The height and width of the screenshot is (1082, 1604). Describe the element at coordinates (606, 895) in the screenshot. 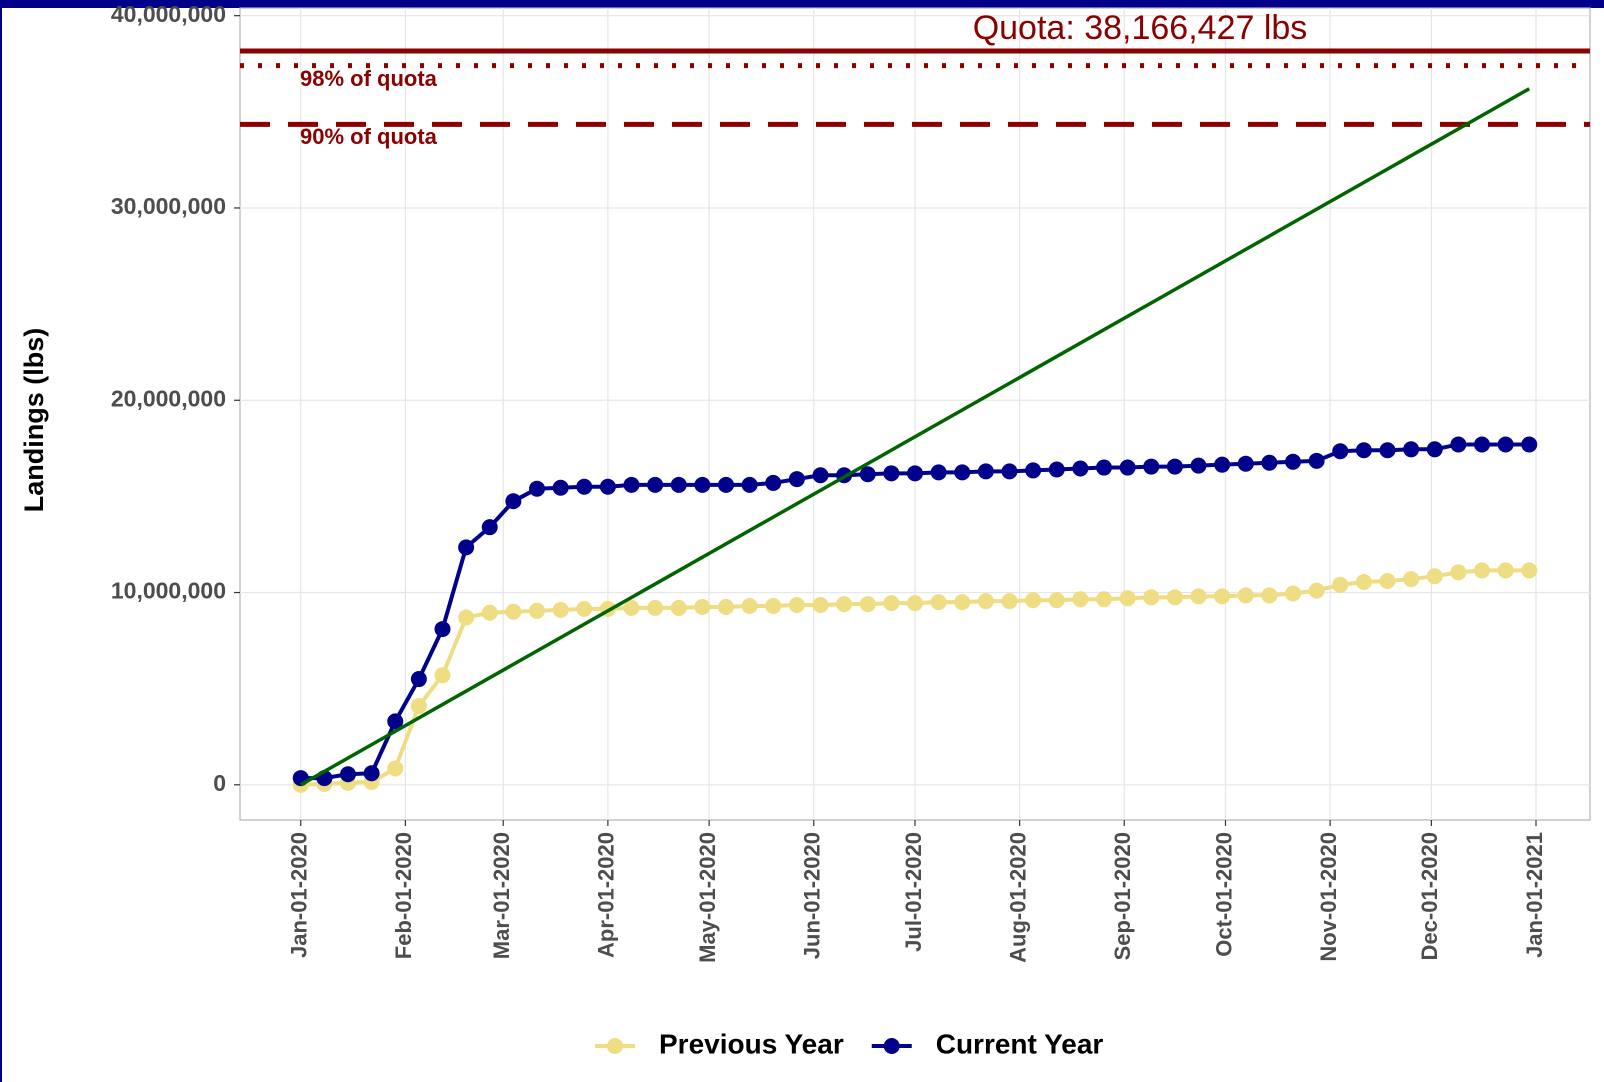

I see `x-tick-label: Apr-01-2020` at that location.